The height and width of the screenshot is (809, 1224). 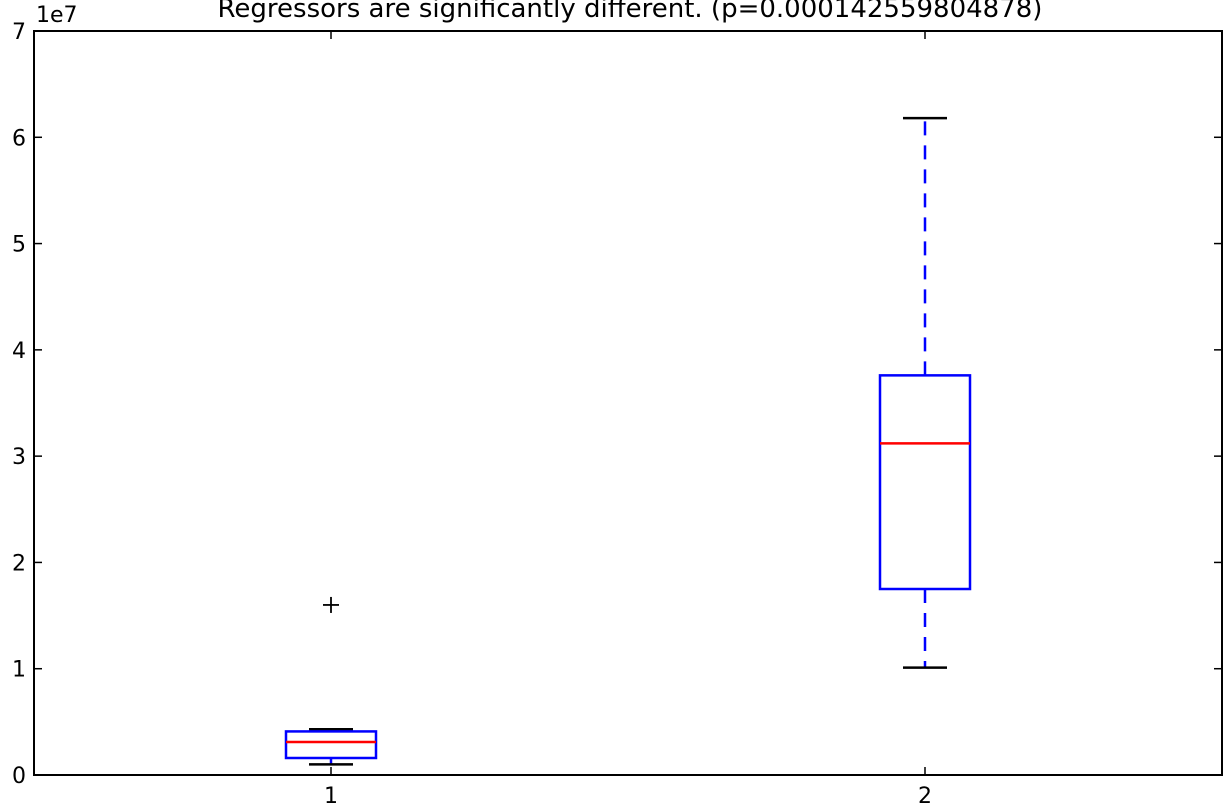 I want to click on y-tick-label-1: 1, so click(x=19, y=670).